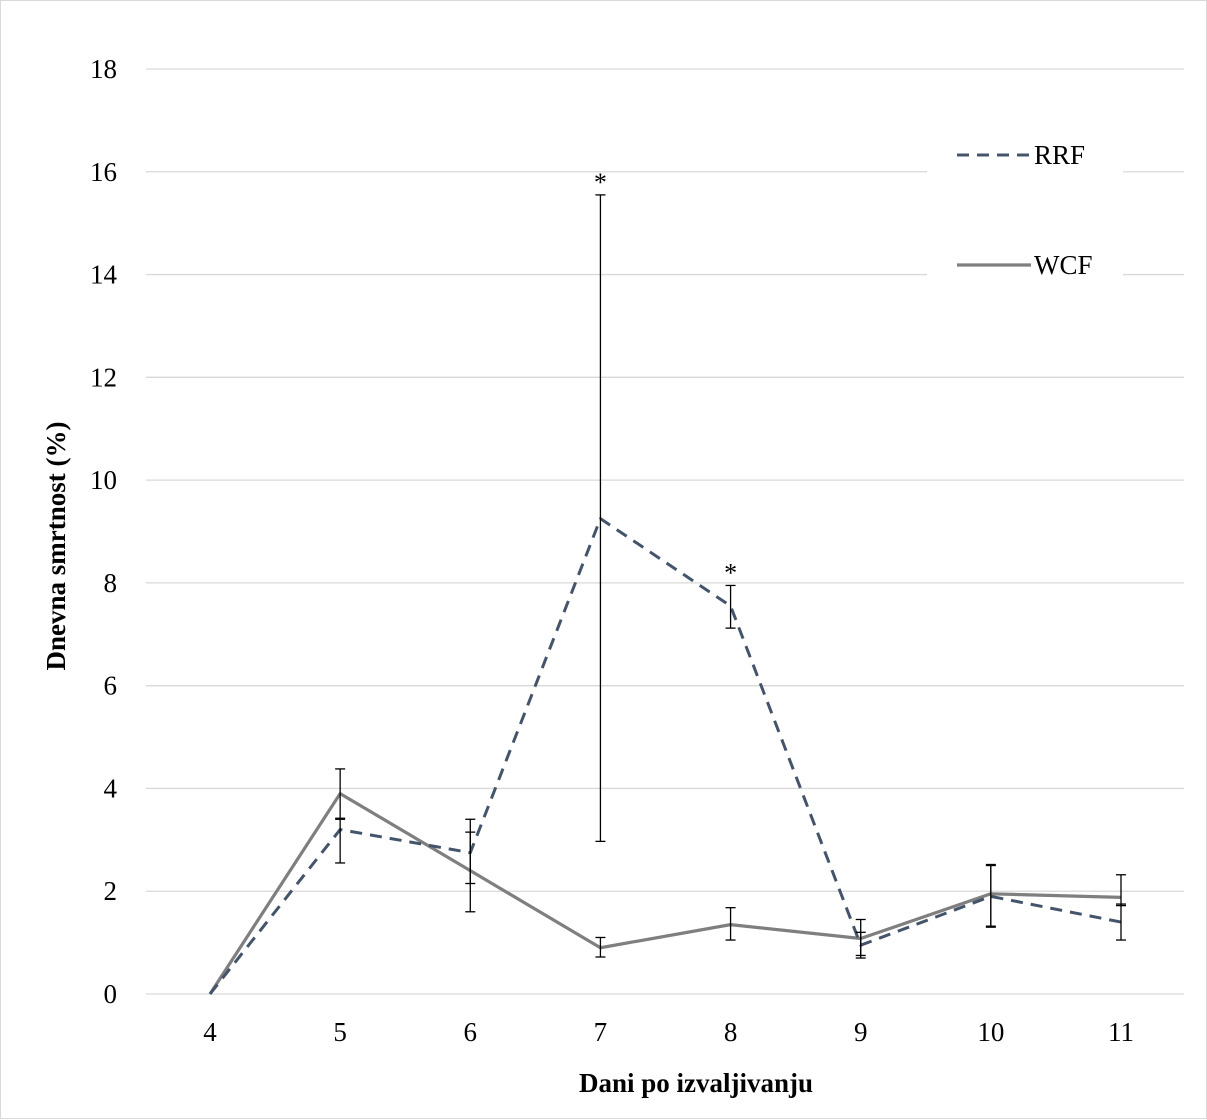 The image size is (1207, 1120). What do you see at coordinates (111, 788) in the screenshot?
I see `y-tick-label-4: 4` at bounding box center [111, 788].